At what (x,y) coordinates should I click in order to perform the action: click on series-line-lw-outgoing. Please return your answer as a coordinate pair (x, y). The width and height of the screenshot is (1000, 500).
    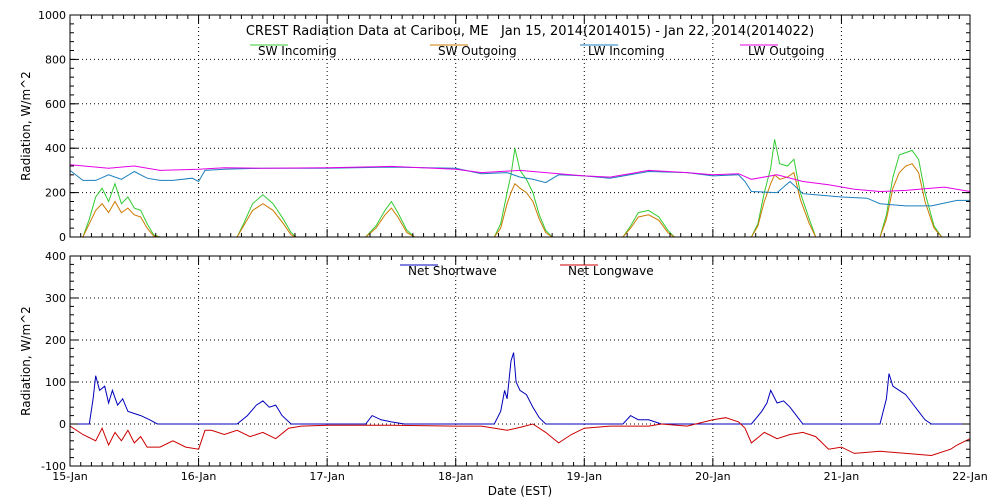
    Looking at the image, I should click on (520, 178).